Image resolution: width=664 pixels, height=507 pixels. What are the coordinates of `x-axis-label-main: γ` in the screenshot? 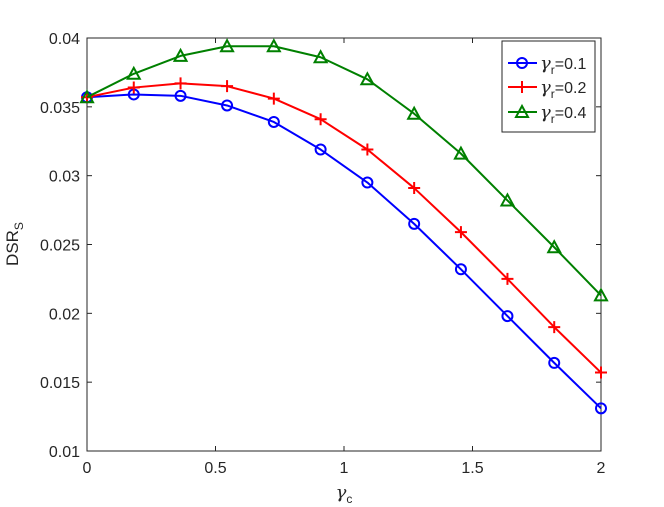 It's located at (341, 492).